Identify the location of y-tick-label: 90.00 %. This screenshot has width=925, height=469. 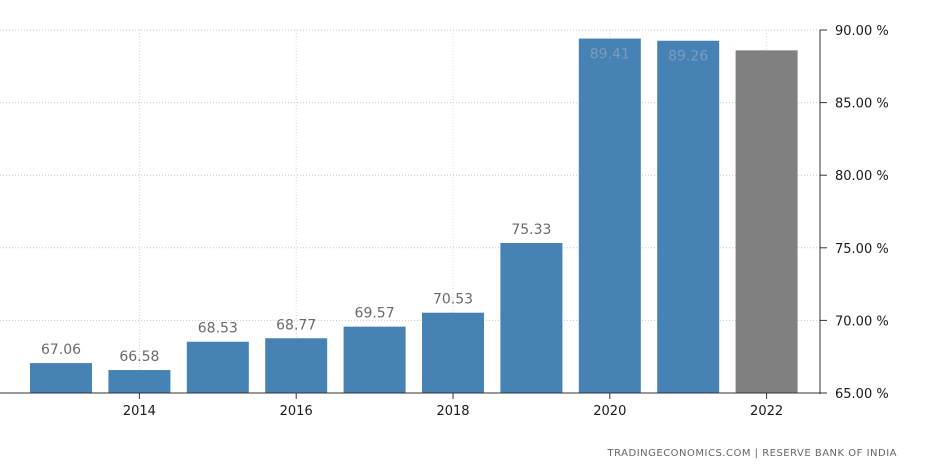
(862, 31).